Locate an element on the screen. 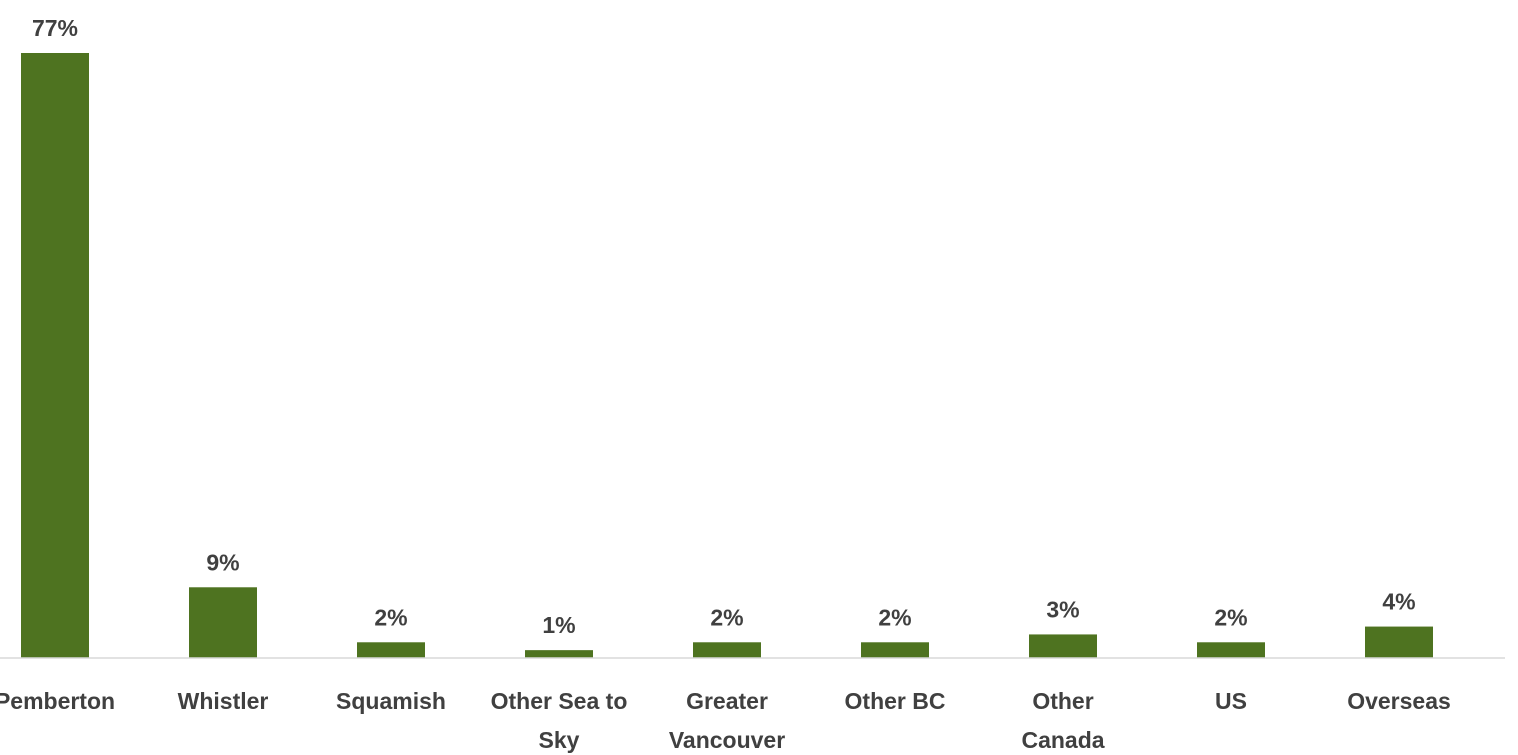  category-label-4: Greater Vancouver is located at coordinates (727, 720).